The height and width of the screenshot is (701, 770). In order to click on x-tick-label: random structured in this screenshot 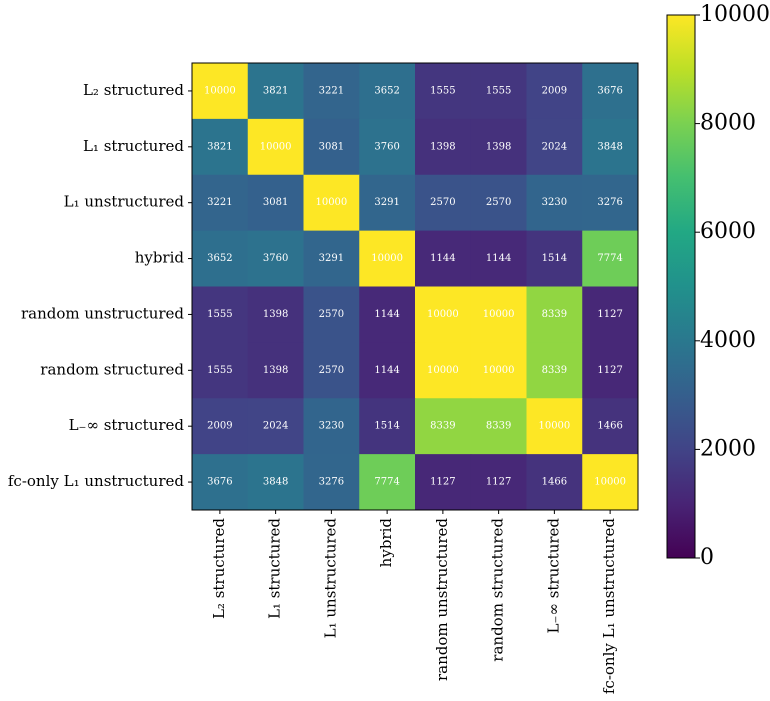, I will do `click(498, 590)`.